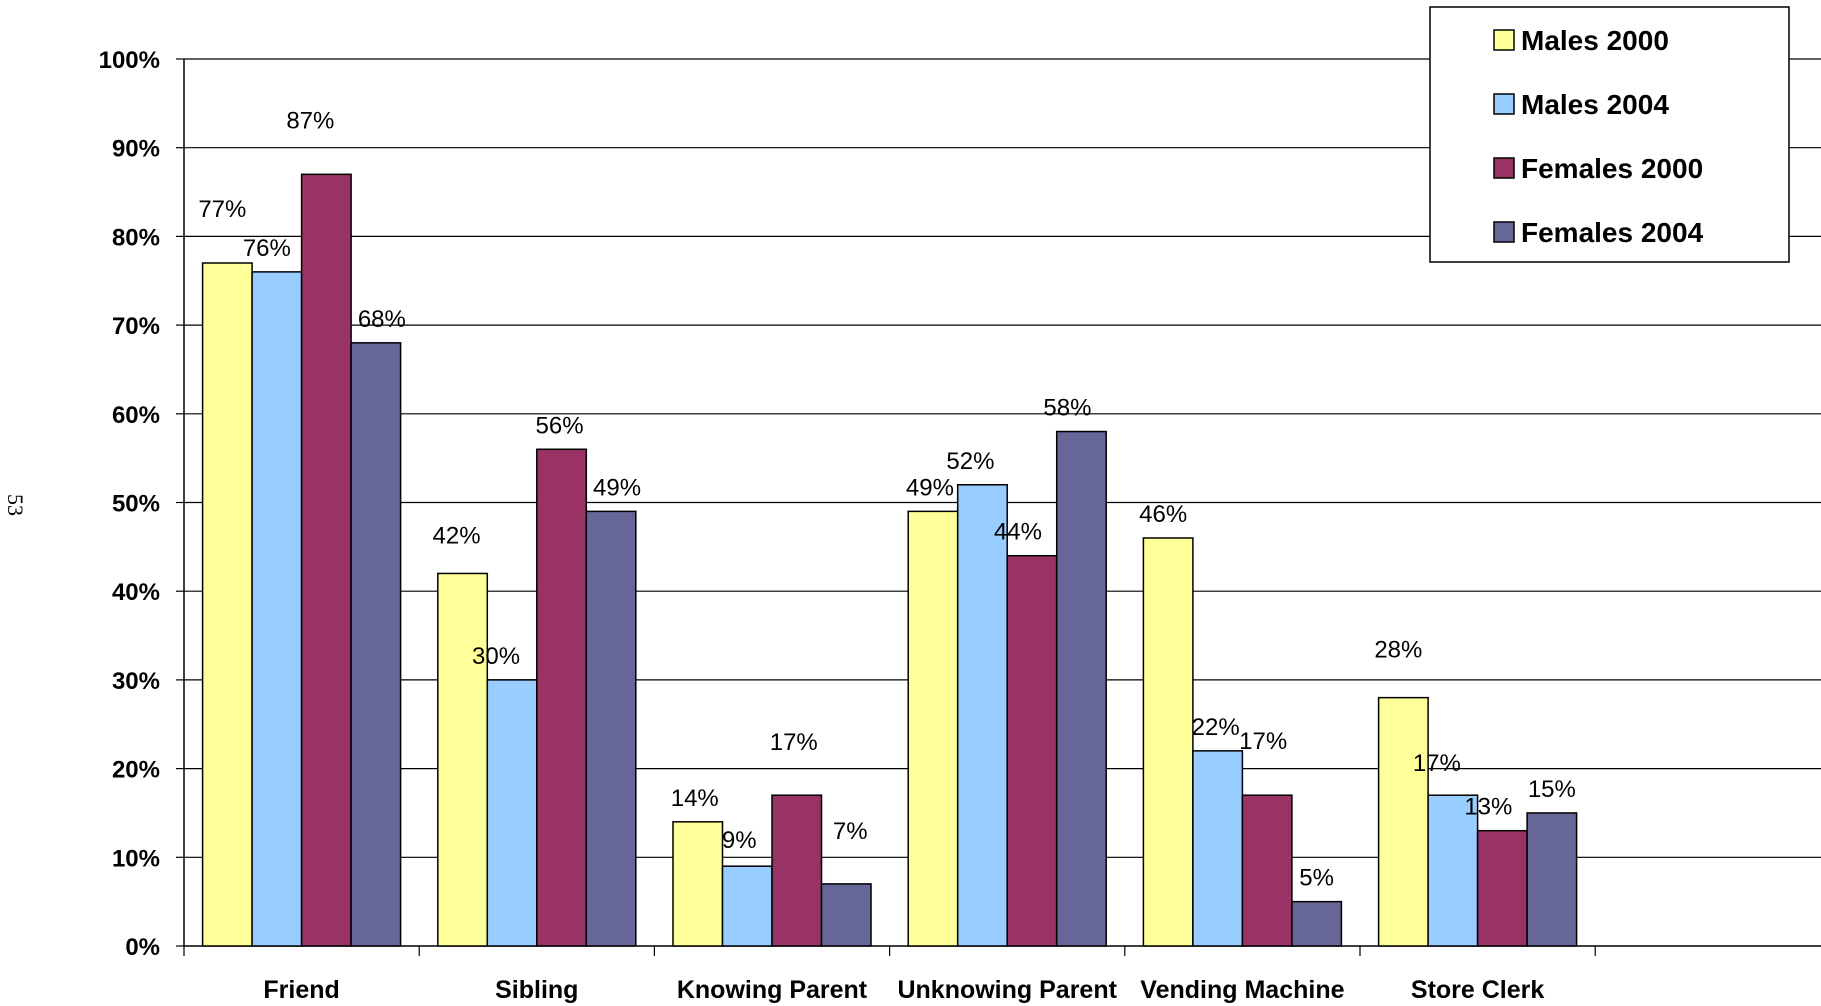 This screenshot has height=1006, width=1821. Describe the element at coordinates (136, 504) in the screenshot. I see `y-tick-label: 50%` at that location.